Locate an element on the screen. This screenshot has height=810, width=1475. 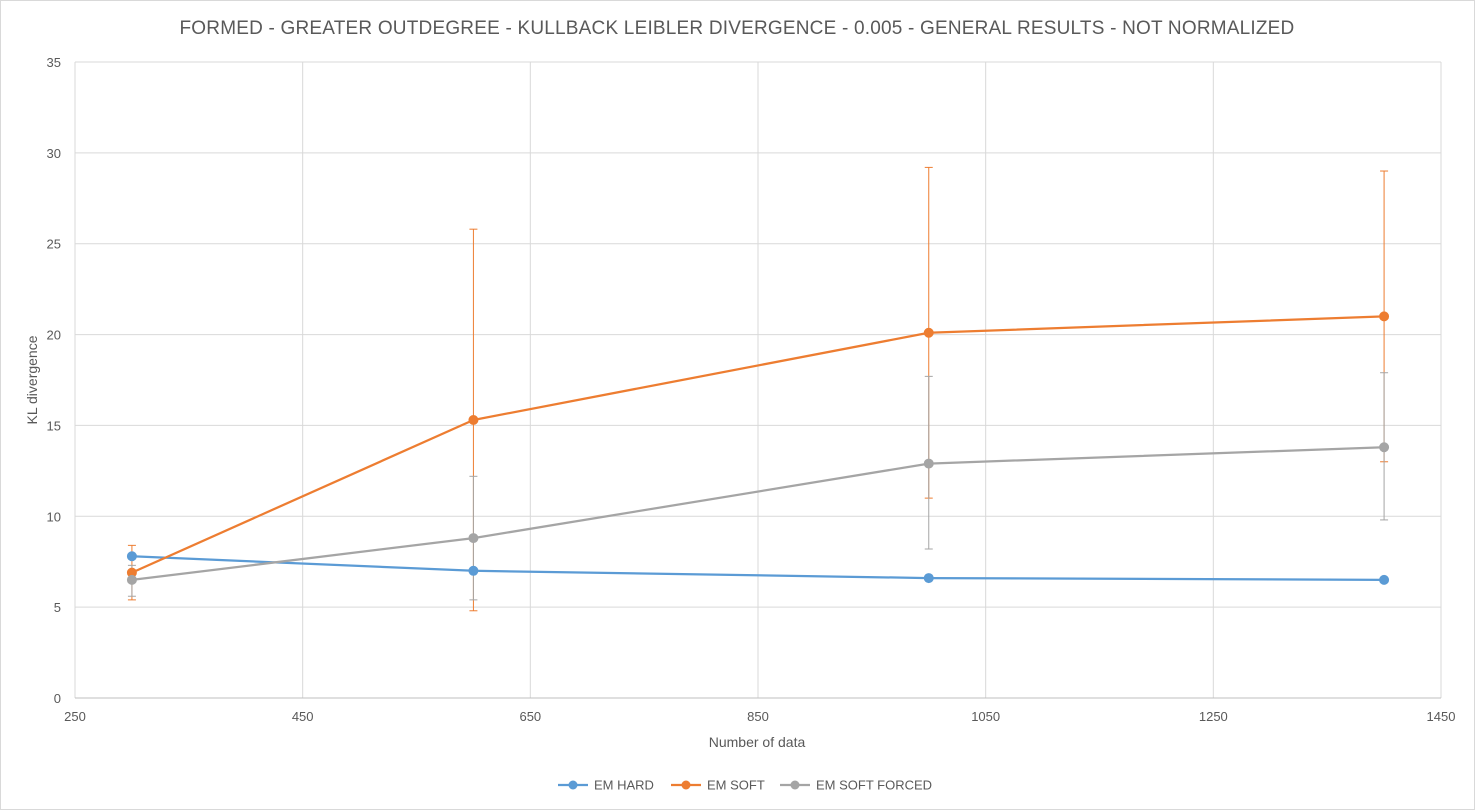
y-tick-label: 0 is located at coordinates (57, 698).